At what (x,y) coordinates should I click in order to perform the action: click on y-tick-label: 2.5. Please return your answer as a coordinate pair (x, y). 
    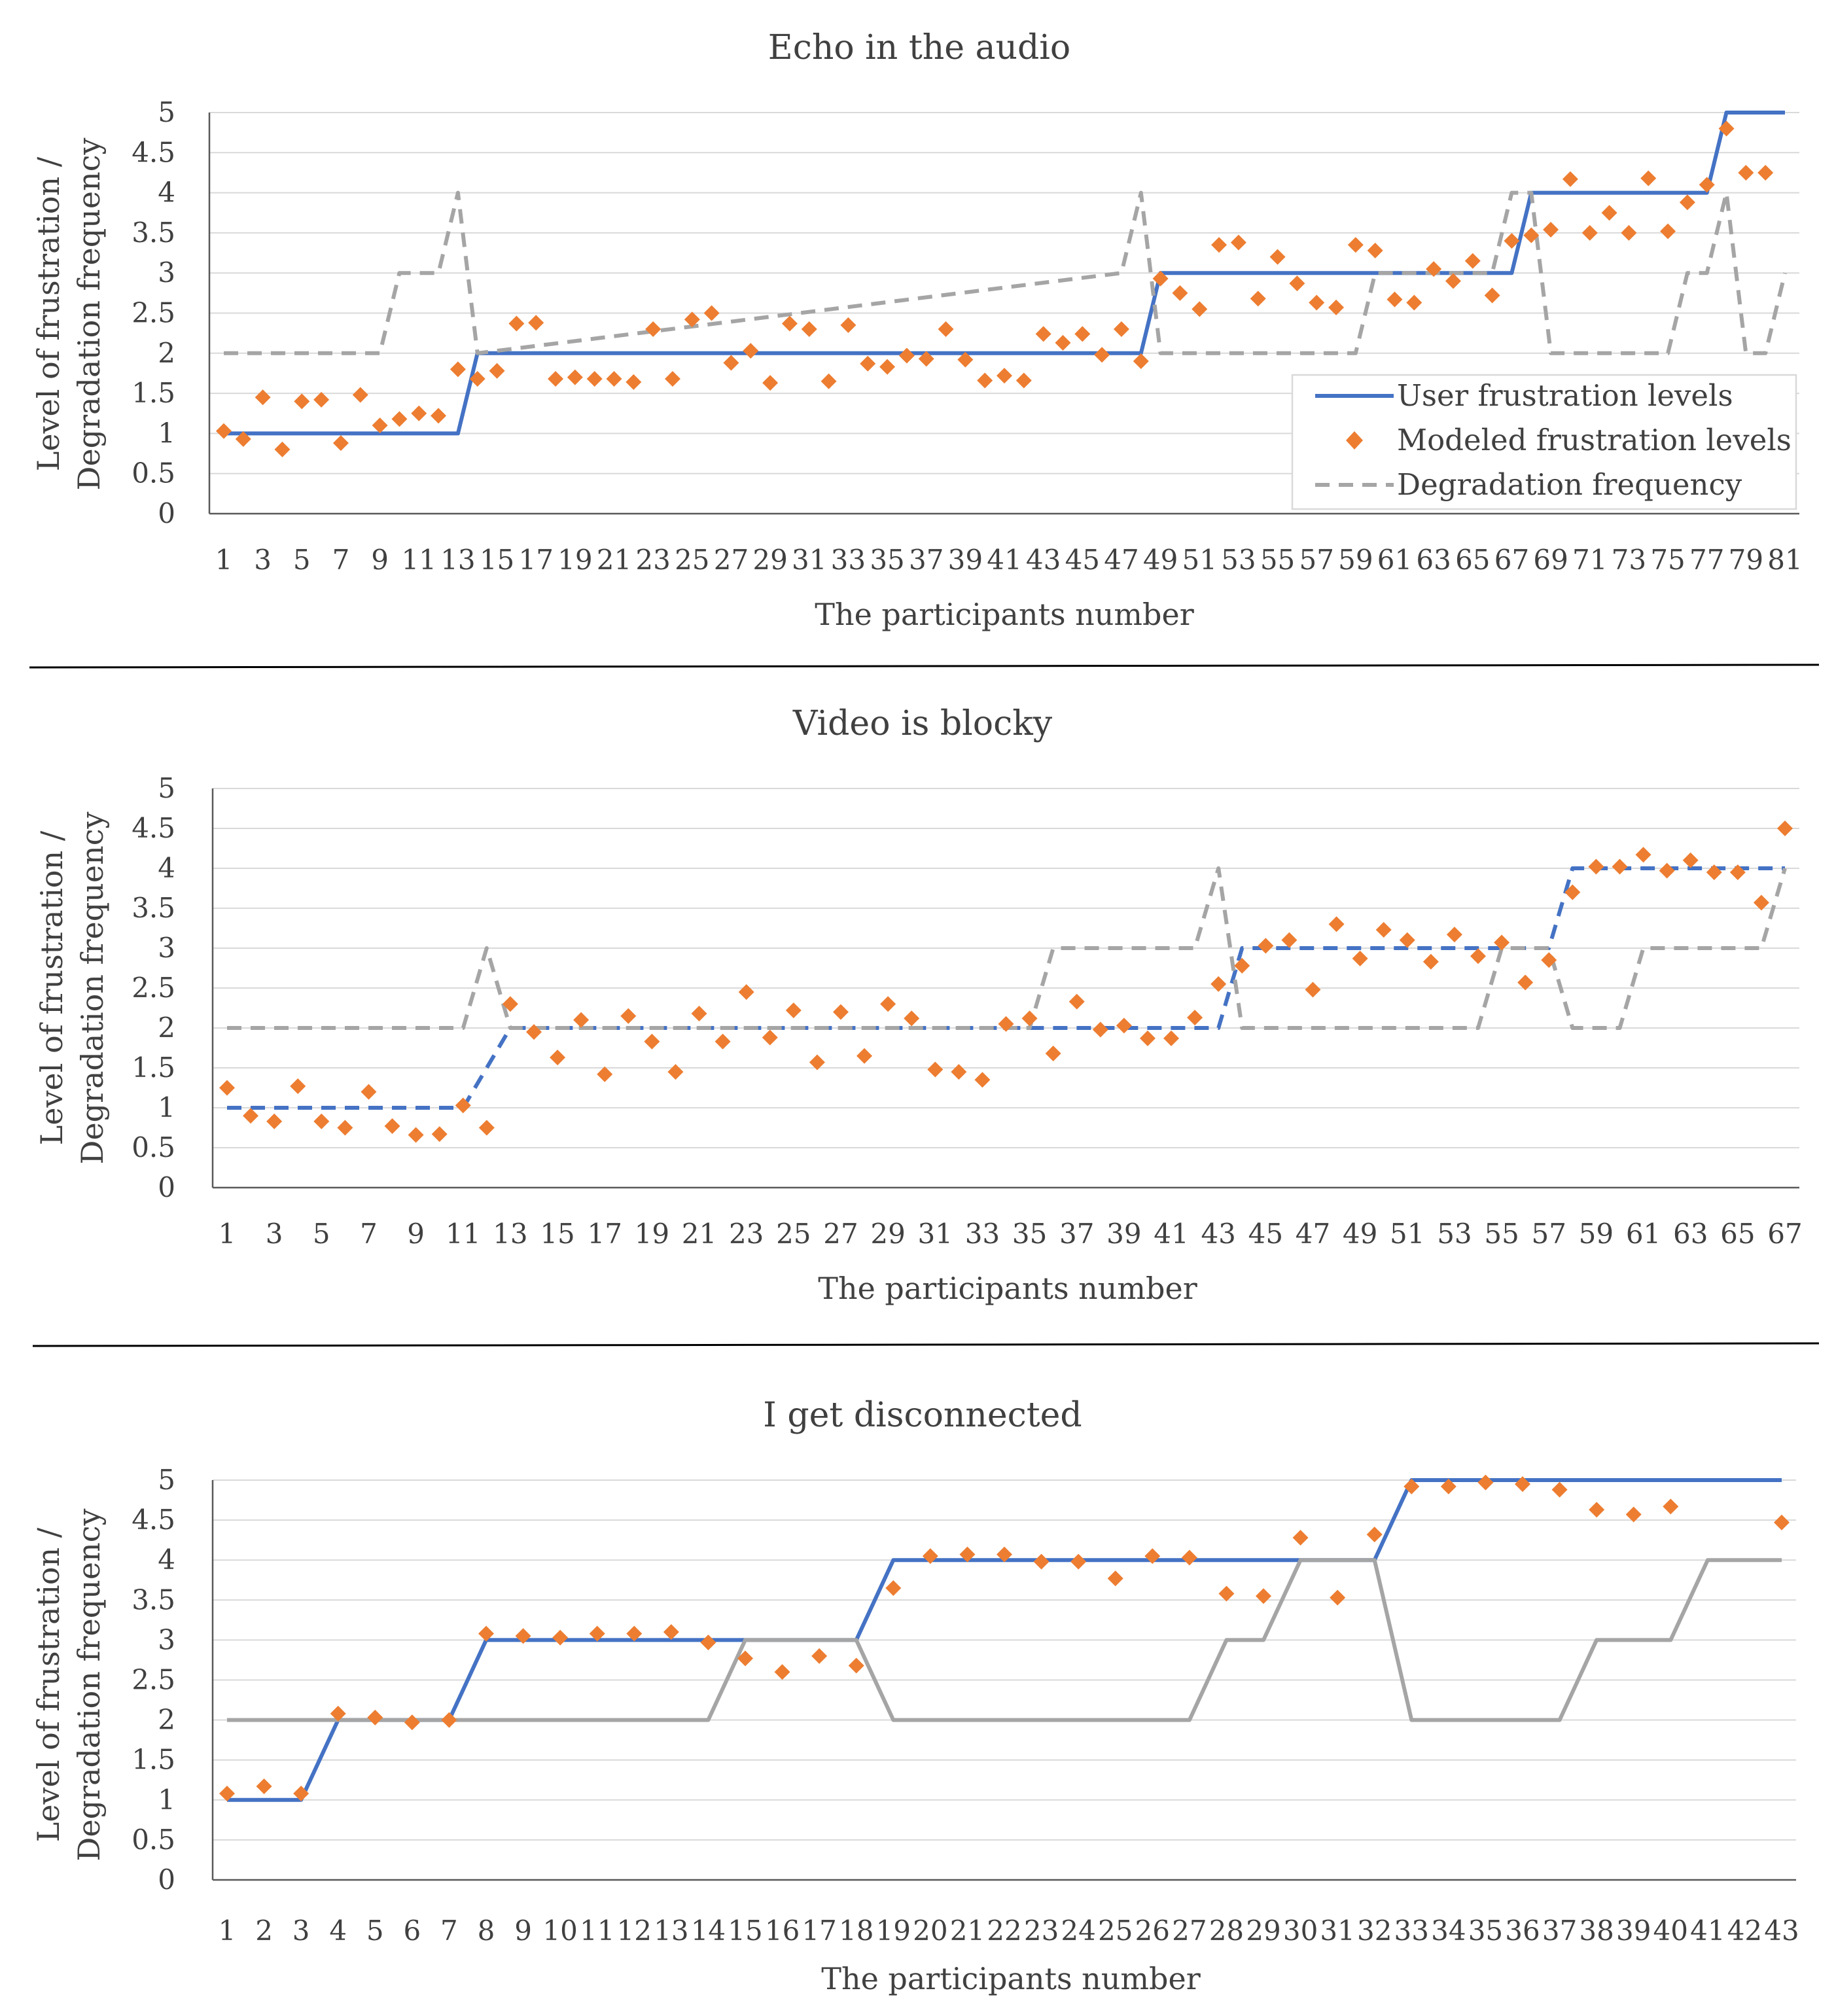
    Looking at the image, I should click on (154, 988).